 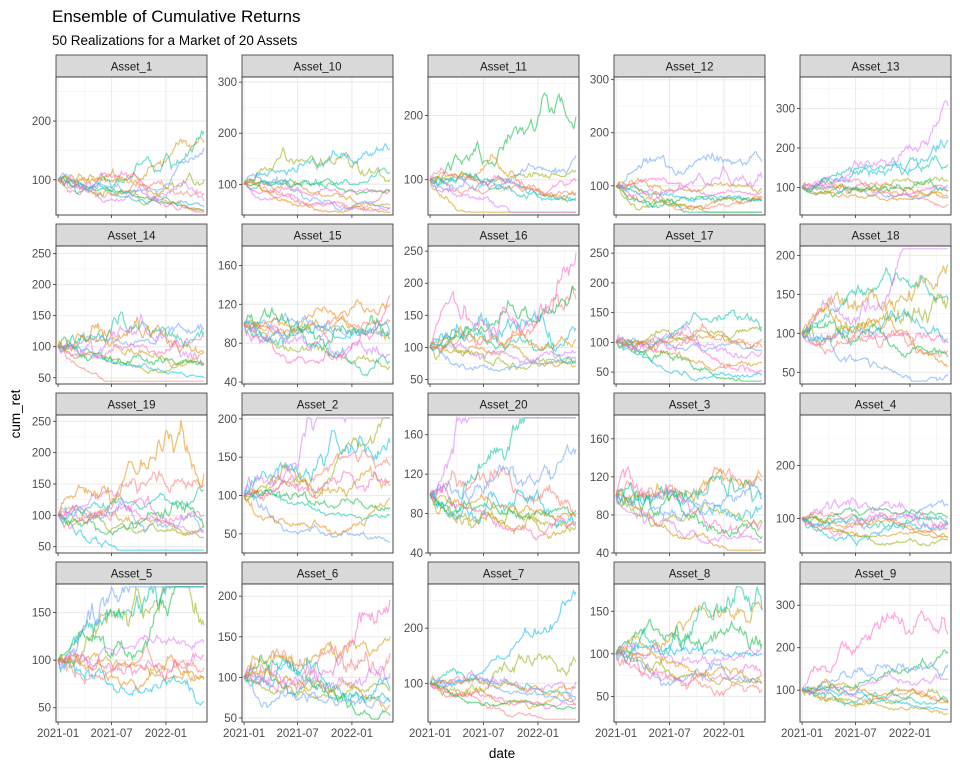 I want to click on facet-strip-label: Asset_4, so click(x=876, y=406).